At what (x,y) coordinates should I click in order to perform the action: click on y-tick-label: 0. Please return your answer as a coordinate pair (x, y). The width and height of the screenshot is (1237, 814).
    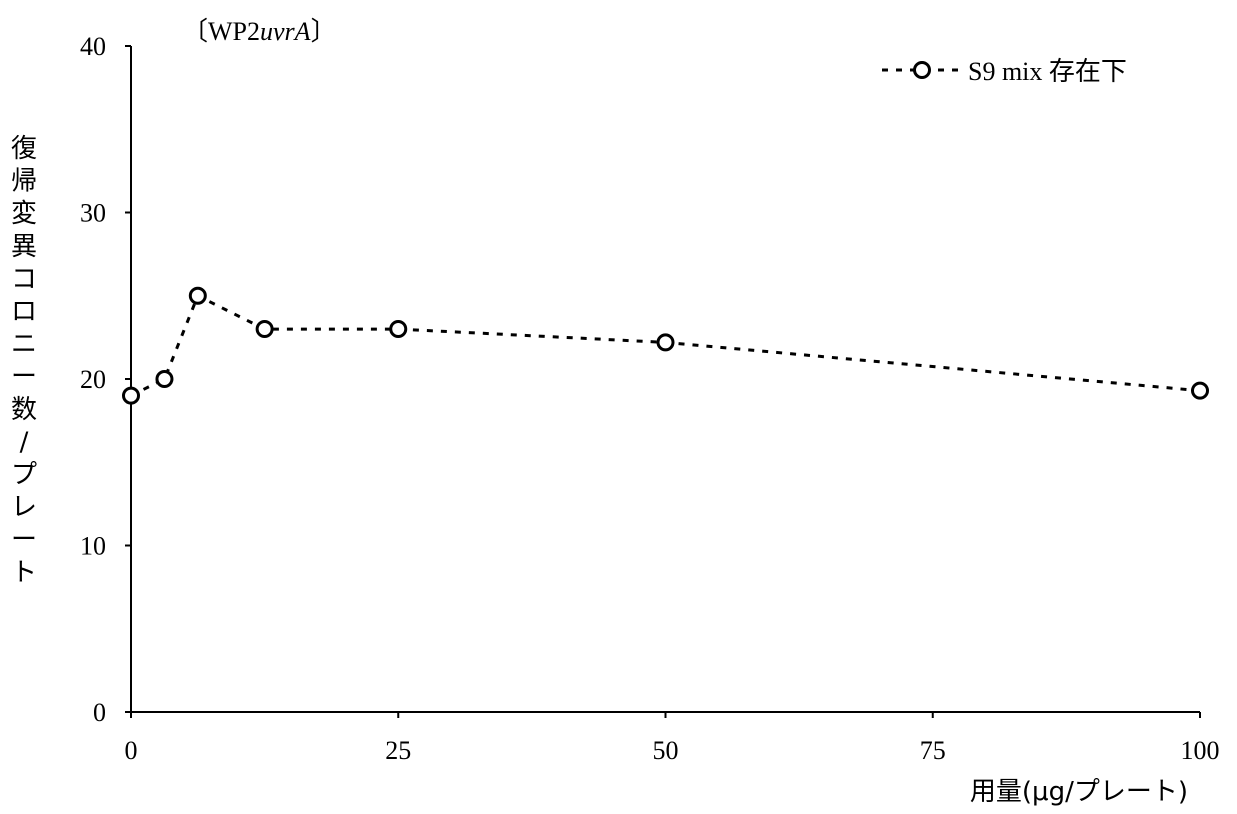
    Looking at the image, I should click on (99, 712).